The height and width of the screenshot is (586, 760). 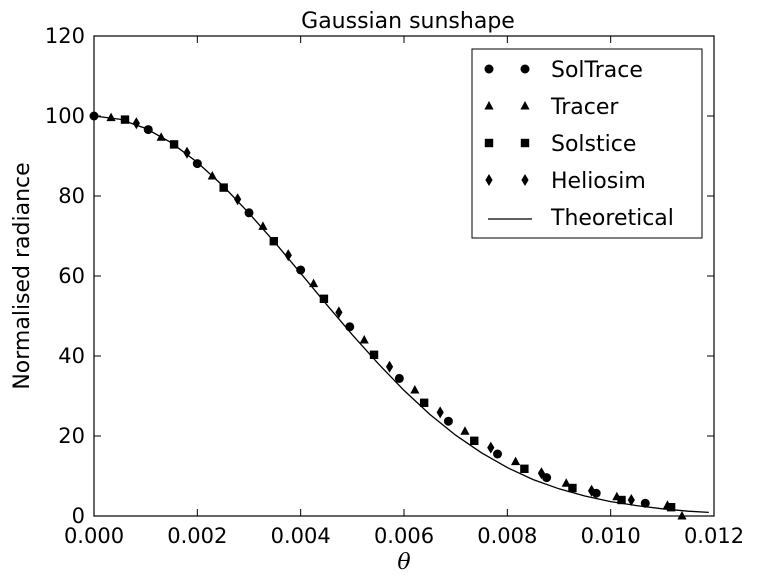 I want to click on legend-label-solstice: Solstice, so click(x=593, y=144).